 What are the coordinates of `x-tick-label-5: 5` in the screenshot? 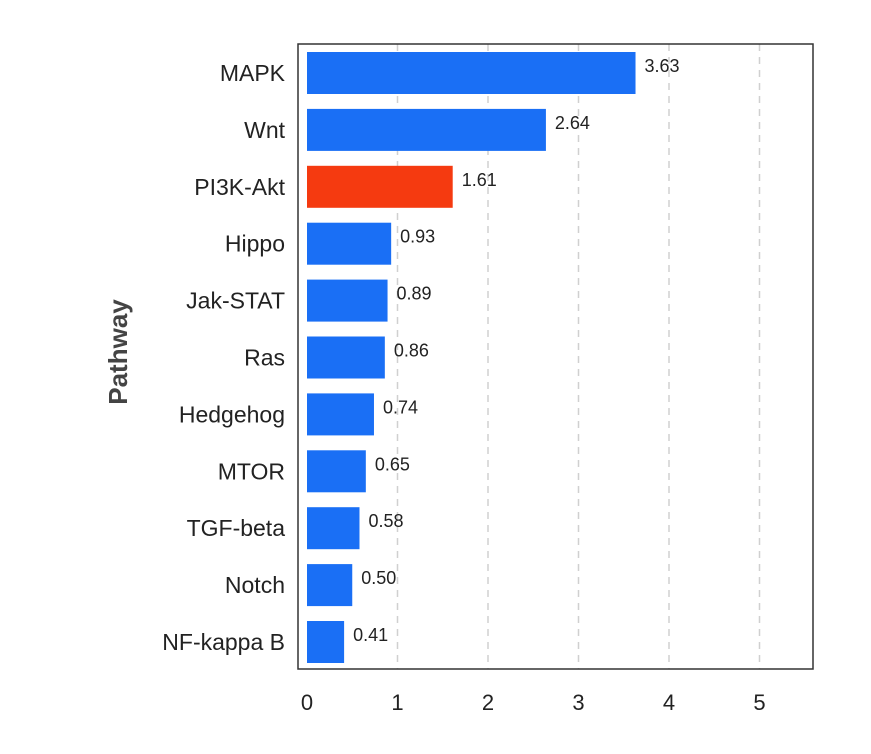 It's located at (759, 702).